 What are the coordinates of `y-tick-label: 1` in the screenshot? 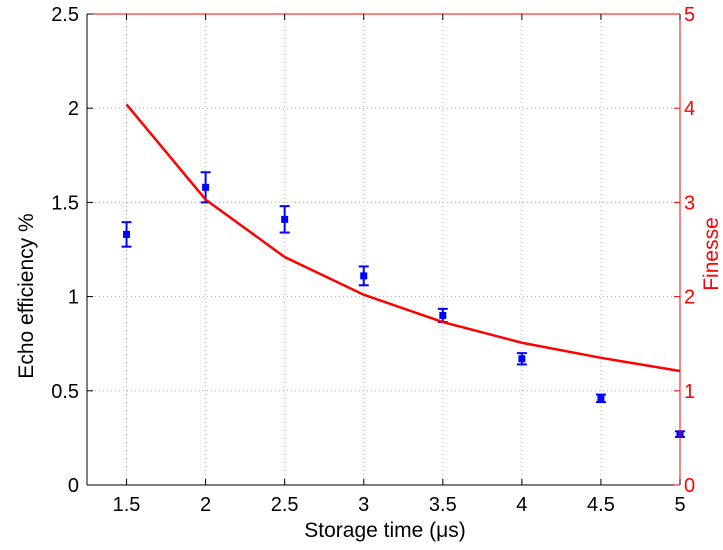 It's located at (73, 298).